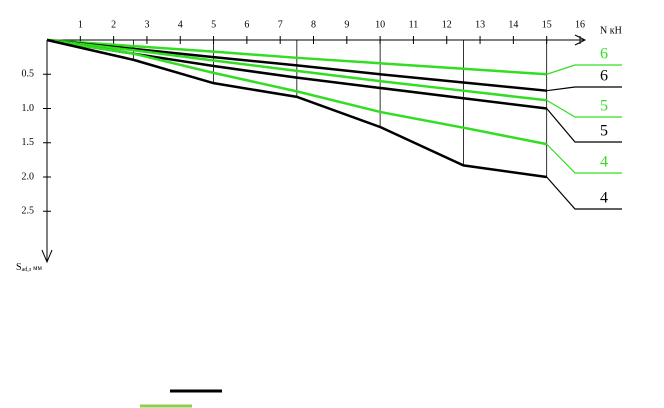  Describe the element at coordinates (37, 268) in the screenshot. I see `y-label-unit: мм` at that location.